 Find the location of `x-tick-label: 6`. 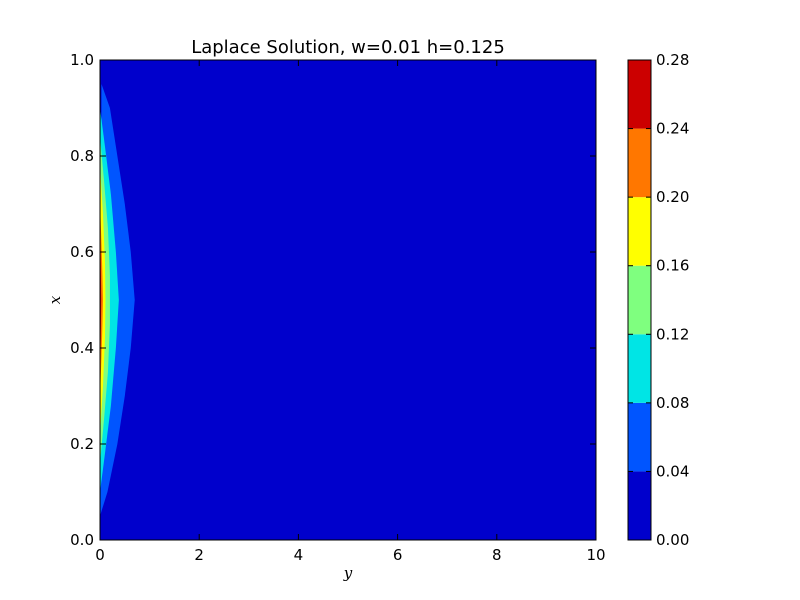

x-tick-label: 6 is located at coordinates (398, 555).